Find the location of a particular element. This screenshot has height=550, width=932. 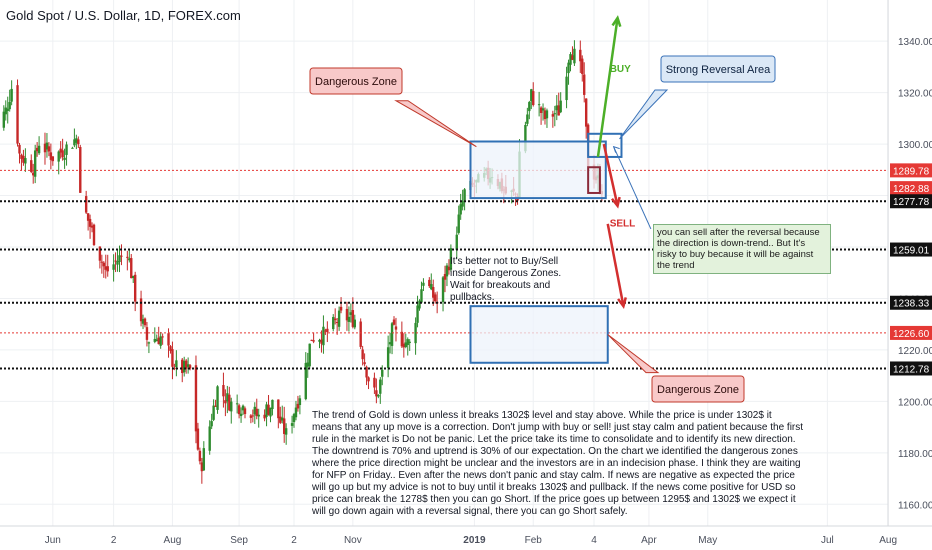

current-price-box is located at coordinates (594, 180).